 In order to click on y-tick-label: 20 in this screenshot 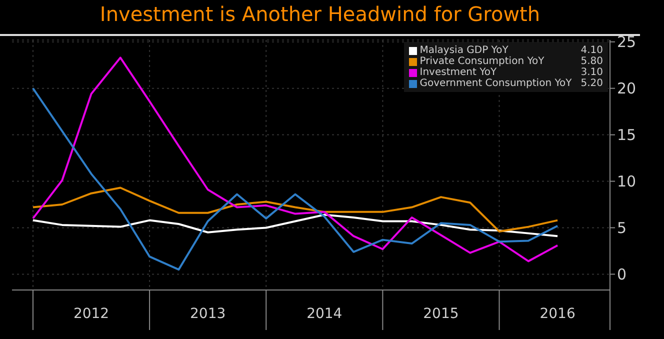, I will do `click(626, 89)`.